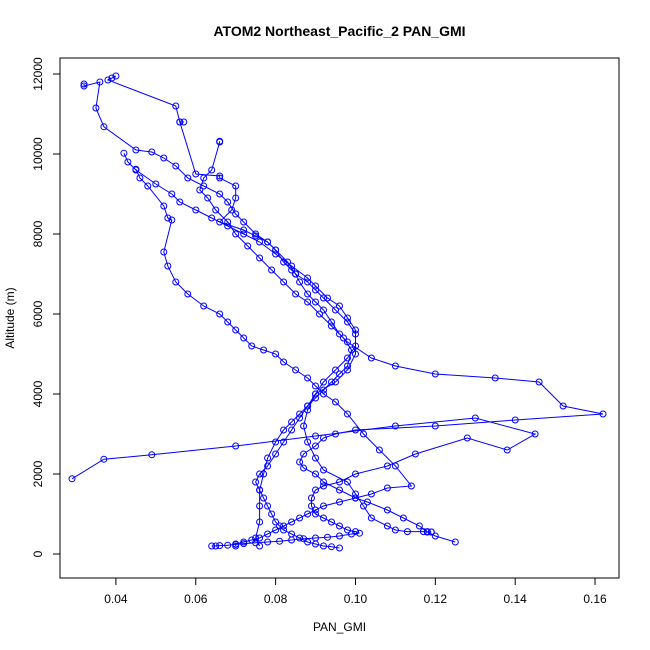 This screenshot has width=650, height=650. Describe the element at coordinates (10, 317) in the screenshot. I see `y-axis-label: Altitude (m)` at that location.